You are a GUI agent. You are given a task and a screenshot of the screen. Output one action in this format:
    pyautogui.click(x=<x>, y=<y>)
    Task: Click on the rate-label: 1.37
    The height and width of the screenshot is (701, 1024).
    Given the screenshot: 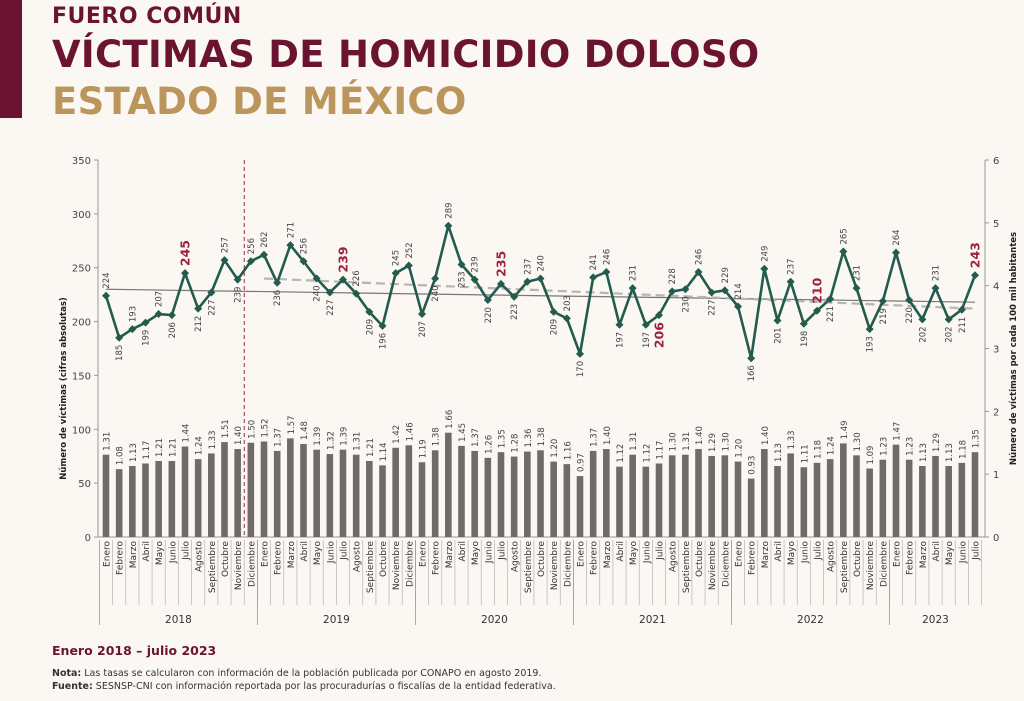 What is the action you would take?
    pyautogui.click(x=279, y=437)
    